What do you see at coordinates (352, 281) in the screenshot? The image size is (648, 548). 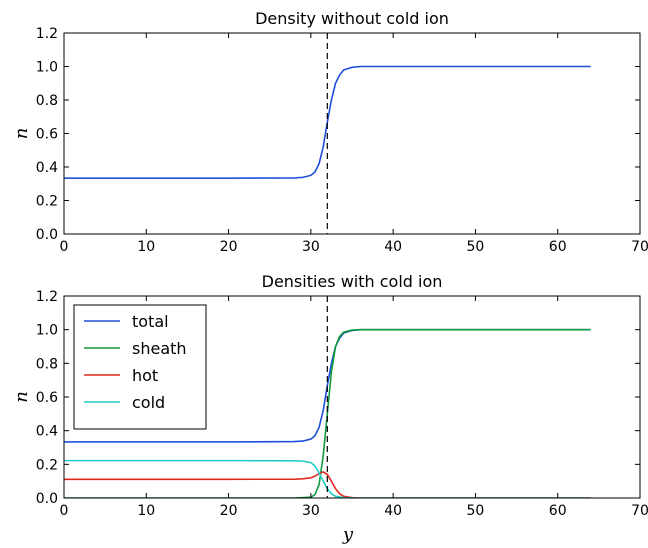 I see `chart-2-title: Densities with cold ion` at bounding box center [352, 281].